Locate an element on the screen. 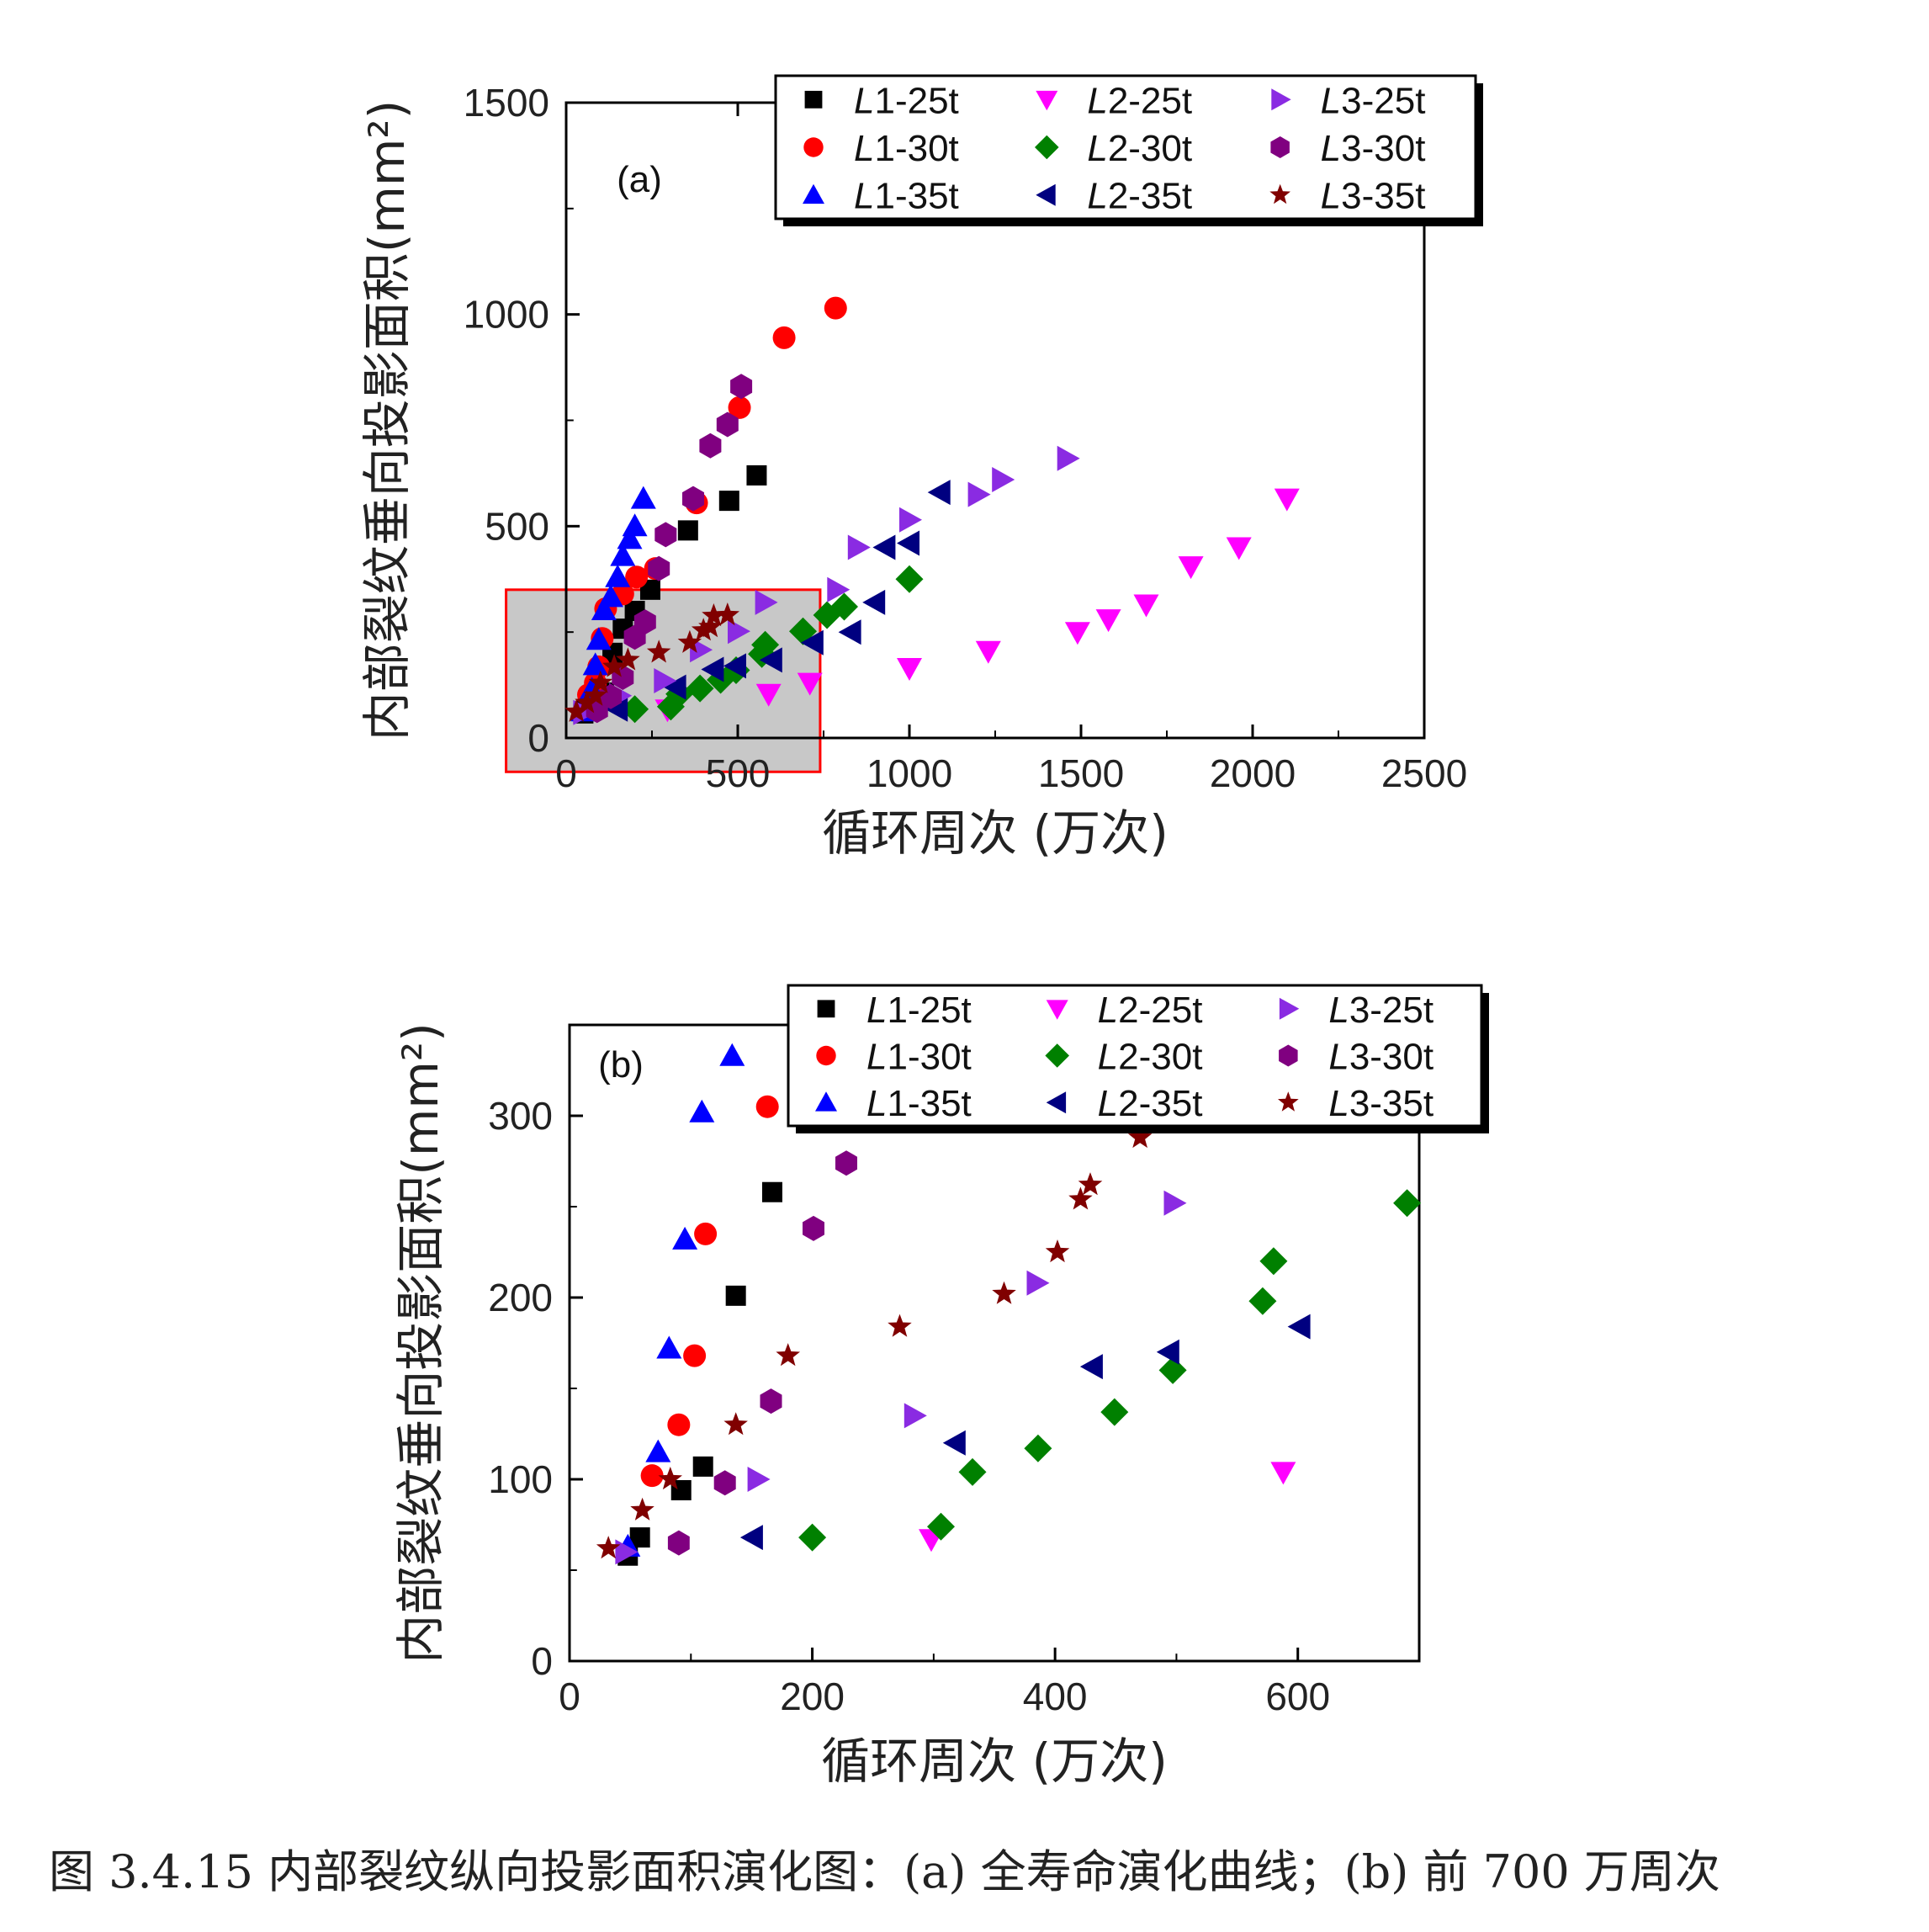 The width and height of the screenshot is (1929, 1932). legend-entry-L2-30t: L2-30t is located at coordinates (1123, 1057).